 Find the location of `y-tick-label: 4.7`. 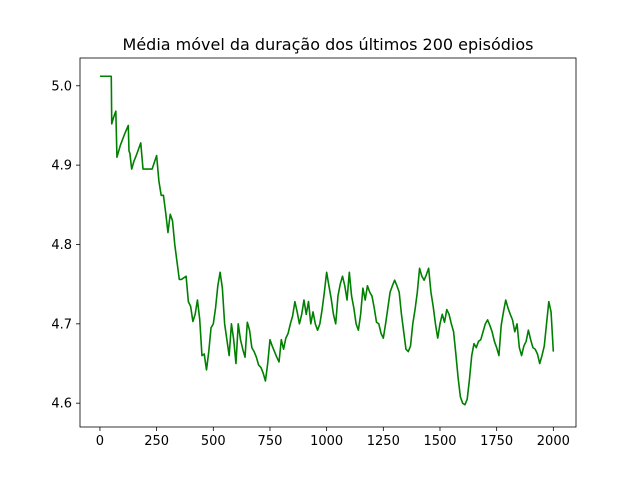

y-tick-label: 4.7 is located at coordinates (61, 324).